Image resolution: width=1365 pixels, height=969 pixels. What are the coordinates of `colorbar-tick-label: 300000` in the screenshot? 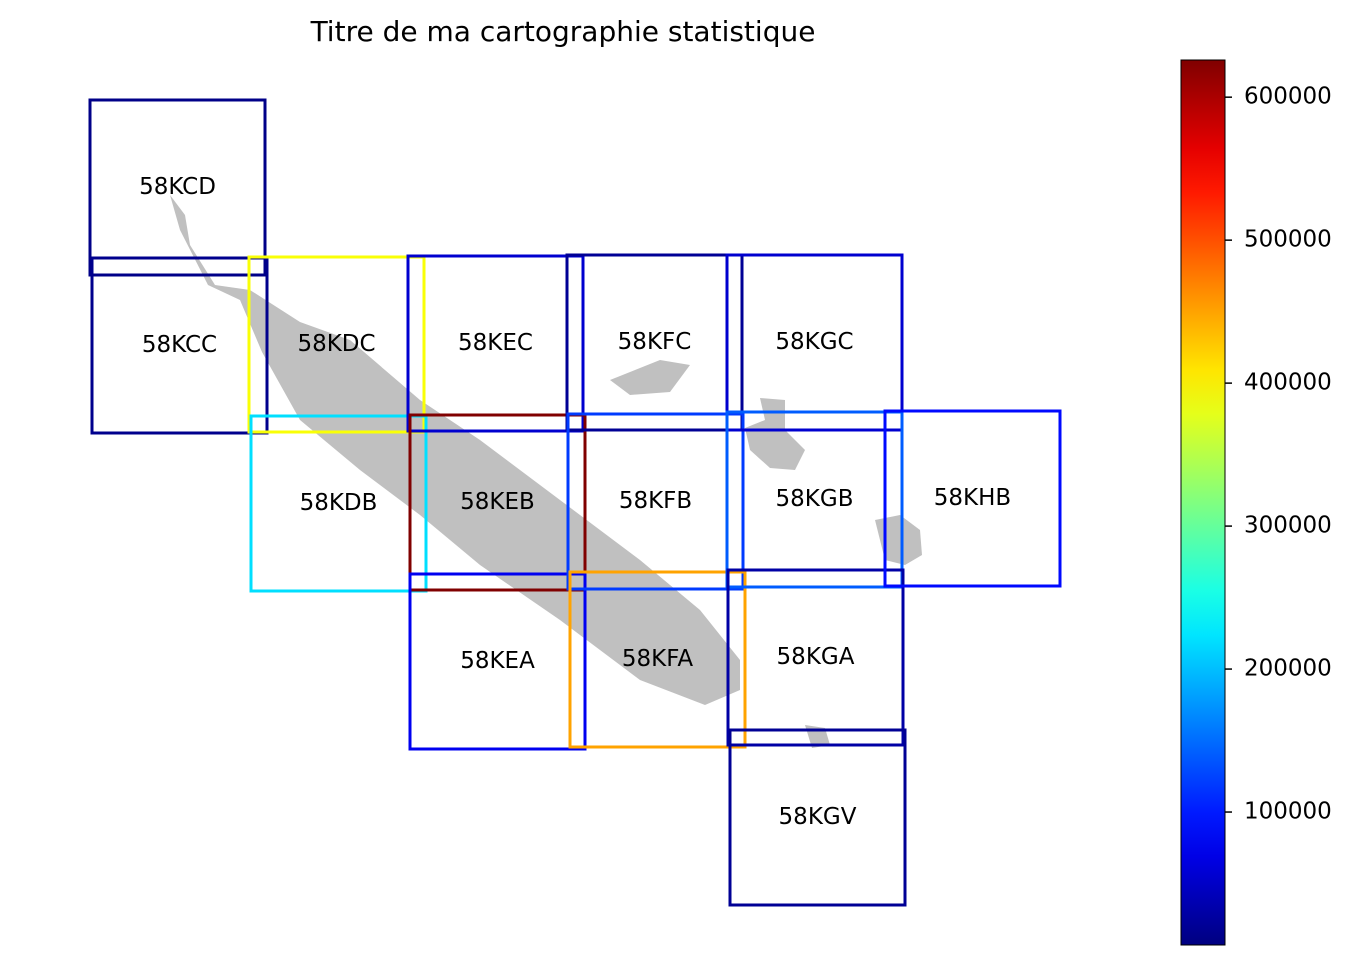 It's located at (1288, 526).